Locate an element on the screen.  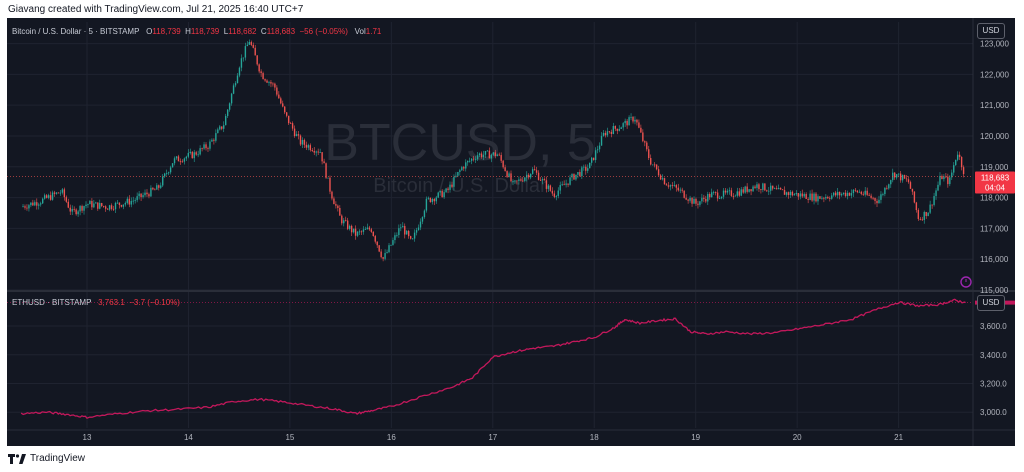
eth-symbol-label: ETHUSD · BITSTAMP is located at coordinates (52, 302).